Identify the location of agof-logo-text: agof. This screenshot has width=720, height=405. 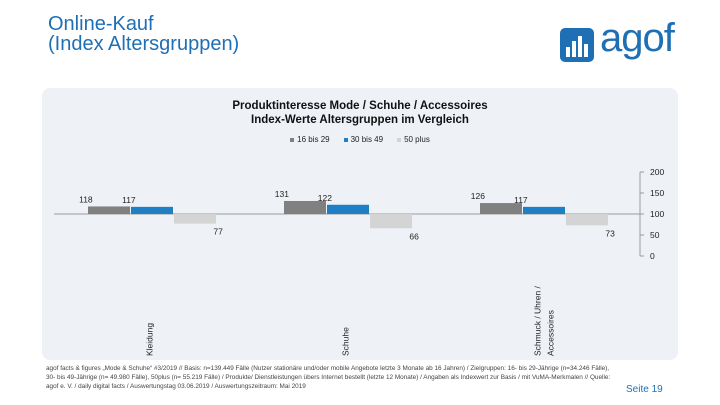
(637, 38).